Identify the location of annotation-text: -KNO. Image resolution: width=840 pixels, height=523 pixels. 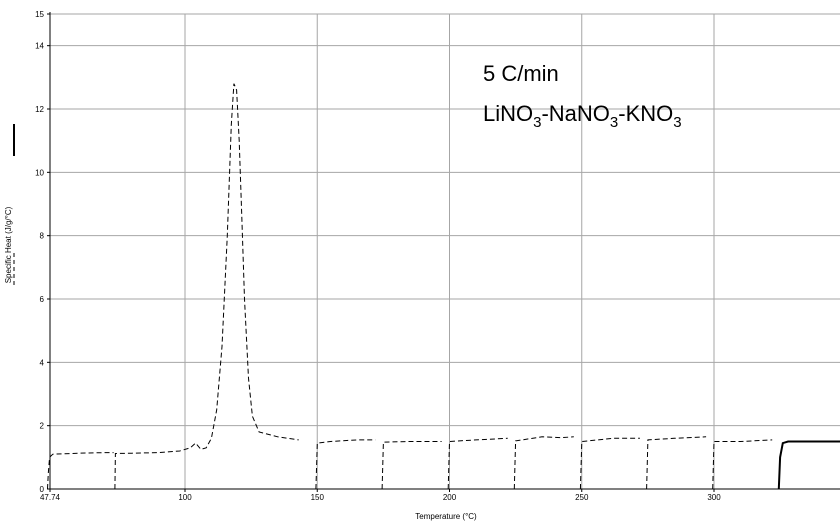
(645, 113).